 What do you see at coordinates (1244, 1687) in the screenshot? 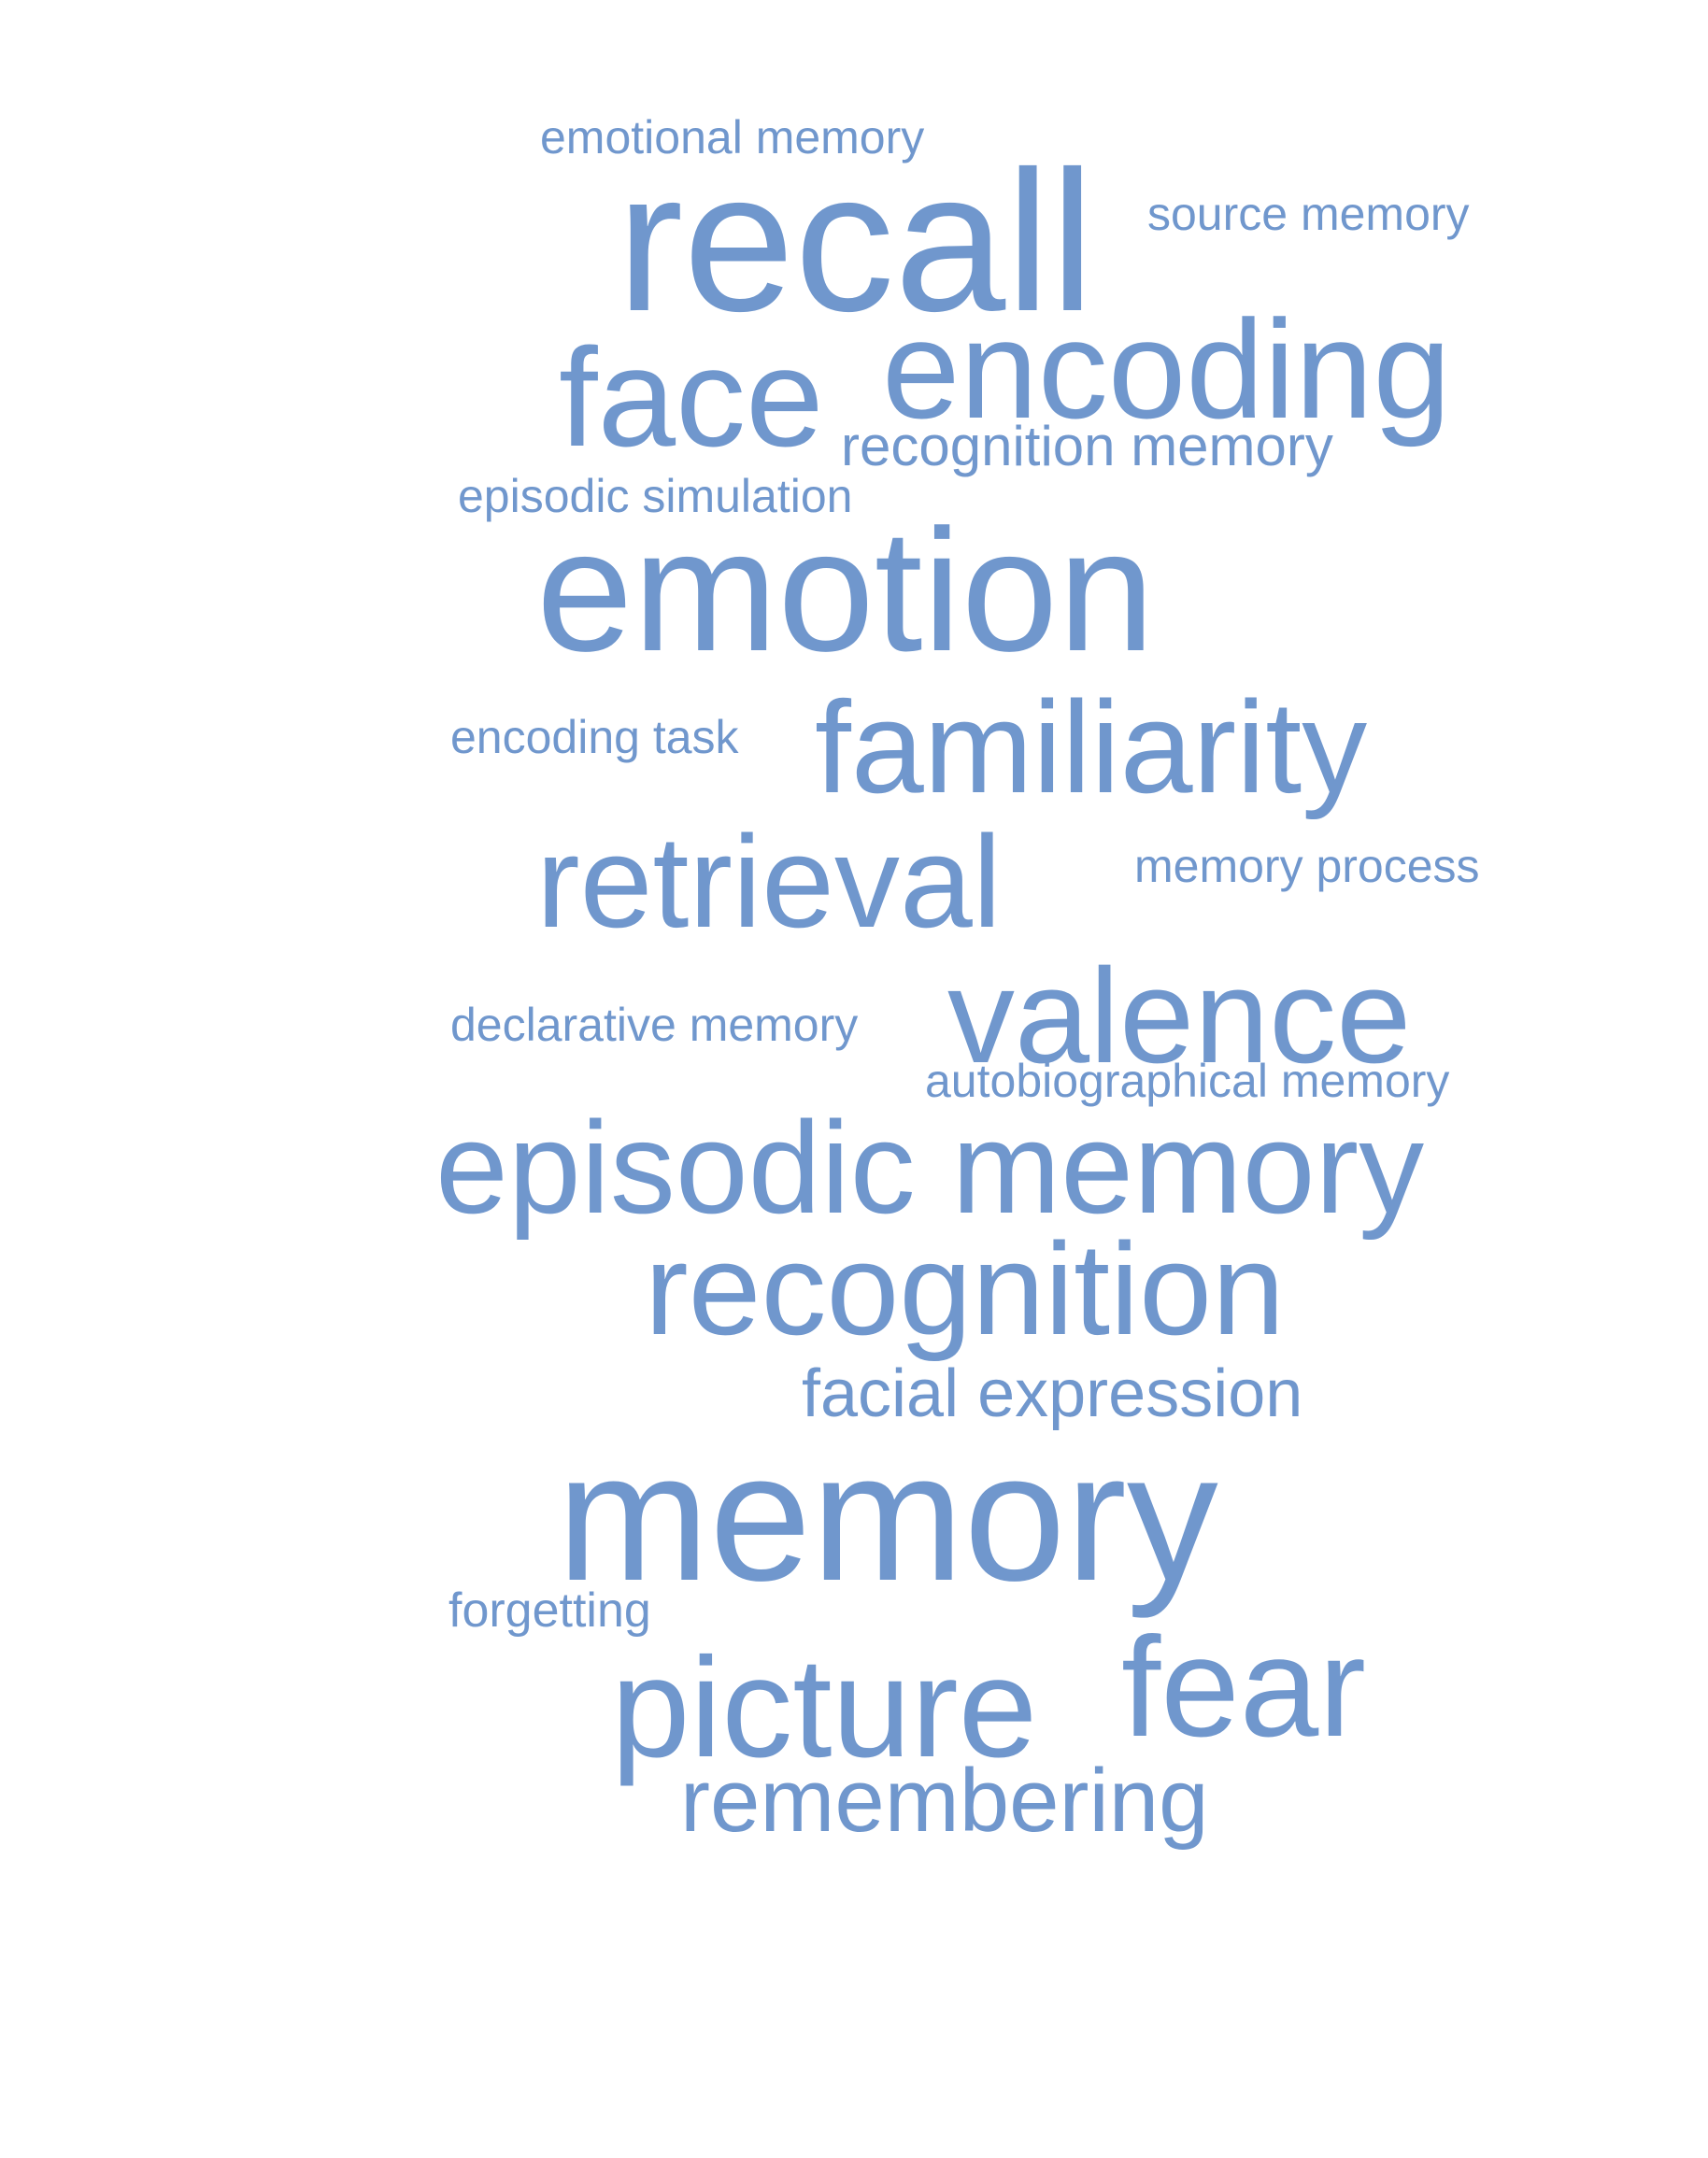
I see `word-fear: fear` at bounding box center [1244, 1687].